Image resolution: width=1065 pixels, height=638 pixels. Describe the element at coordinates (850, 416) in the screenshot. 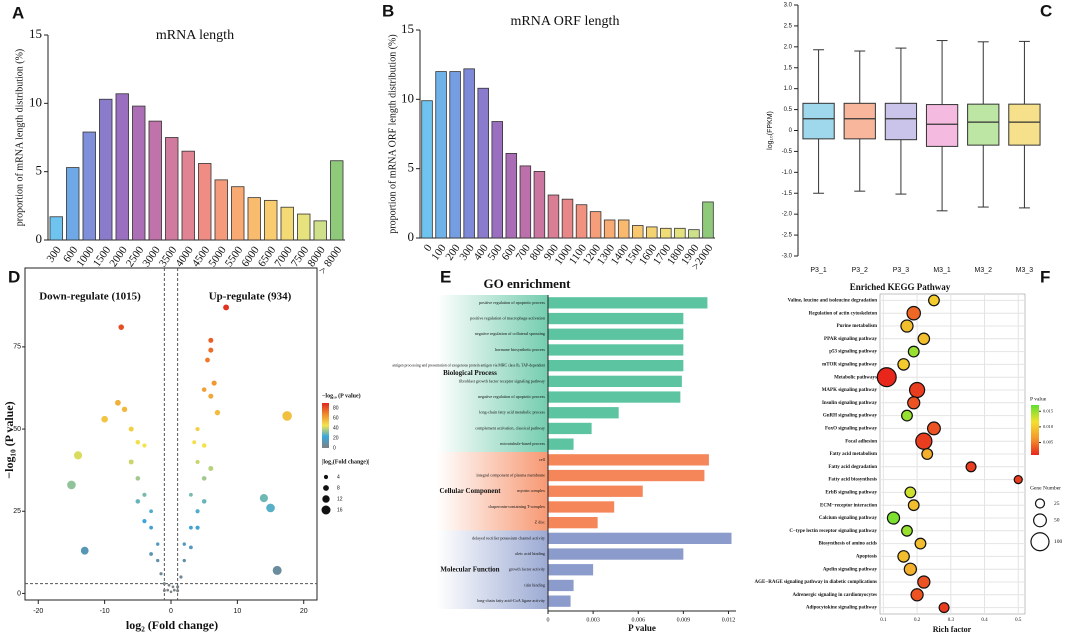

I see `category-label: GnRH signaling pathway` at that location.